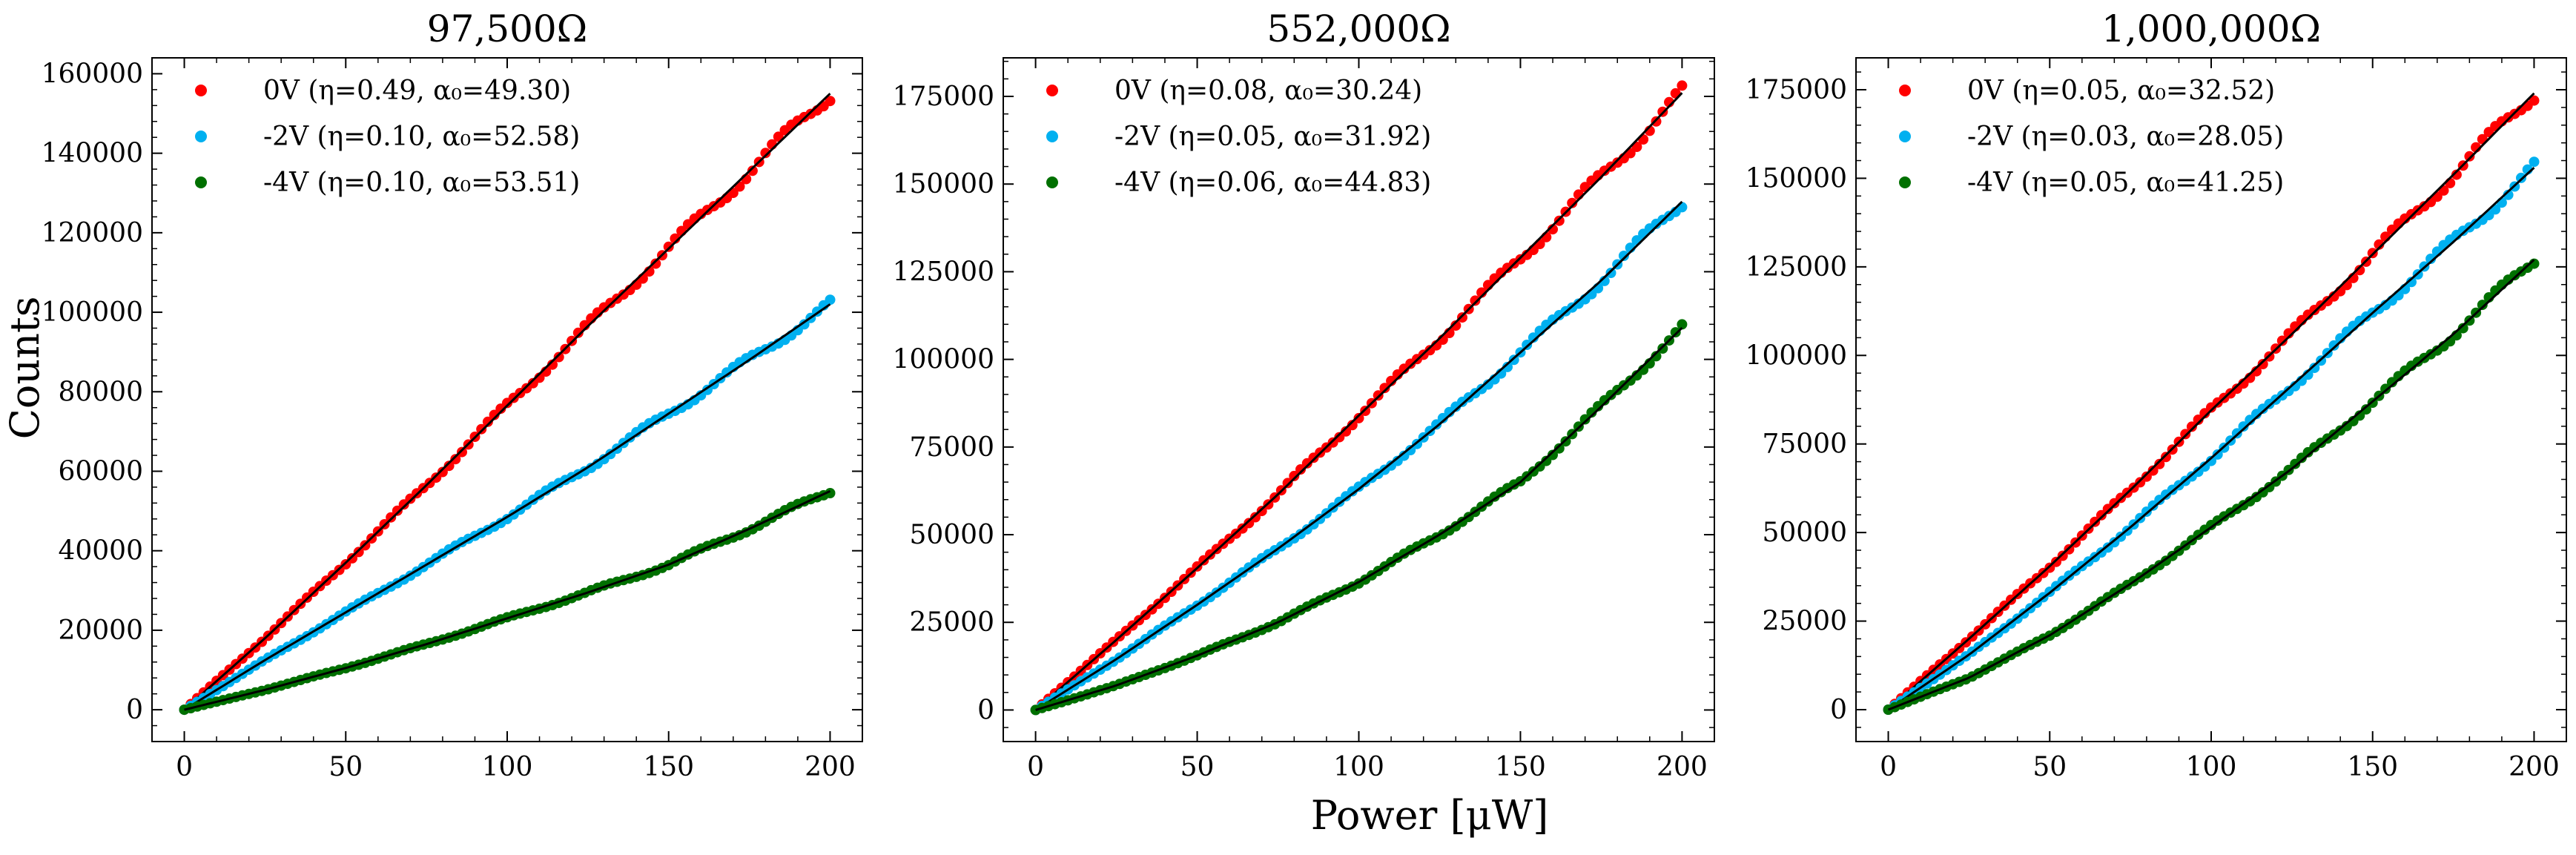  I want to click on x-tick-label: 50, so click(1197, 767).